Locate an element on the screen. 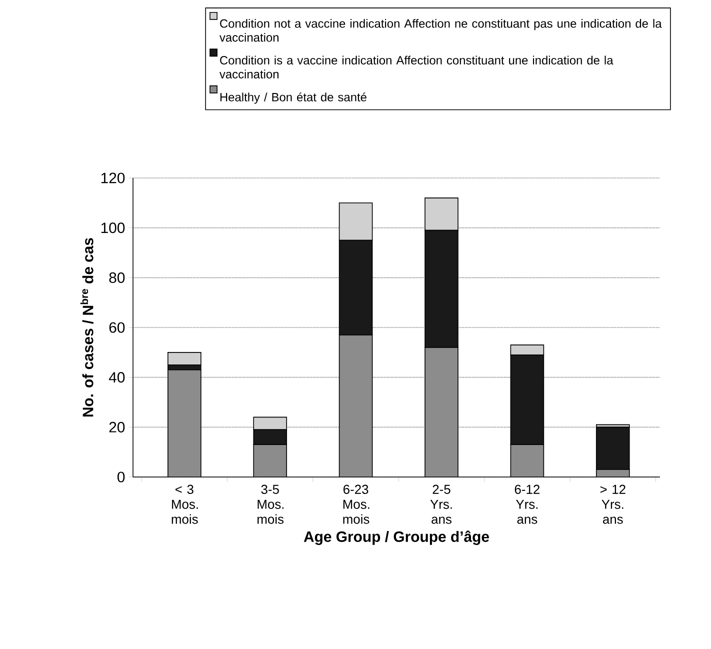  x-tick-label: > 12 Yrs. ans is located at coordinates (613, 504).